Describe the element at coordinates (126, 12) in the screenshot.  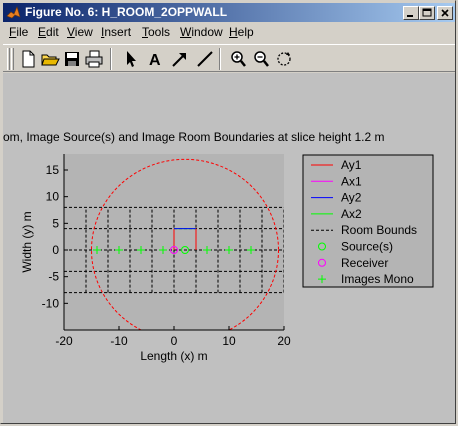
I see `window-title: Figure No. 6: H_ROOM_2OPPWALL` at that location.